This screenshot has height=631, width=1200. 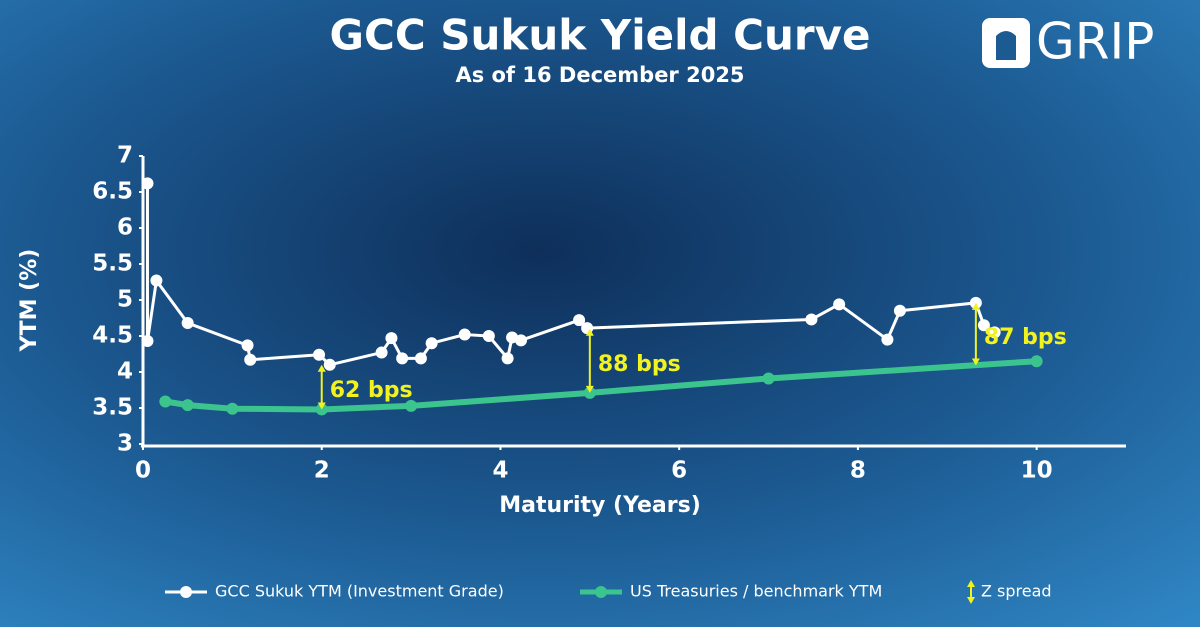 I want to click on spread-label: 87 bps, so click(x=1025, y=337).